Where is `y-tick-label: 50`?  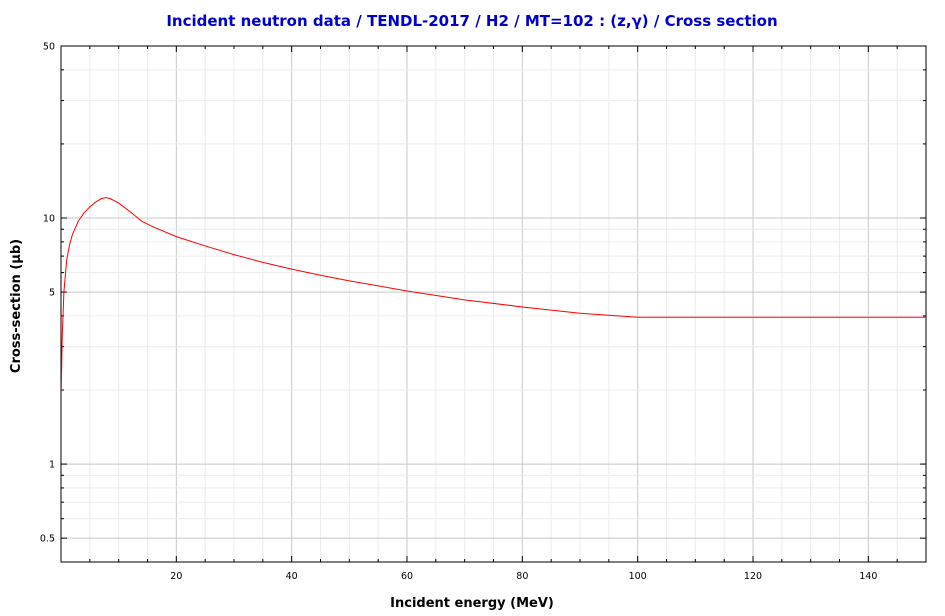
y-tick-label: 50 is located at coordinates (49, 47).